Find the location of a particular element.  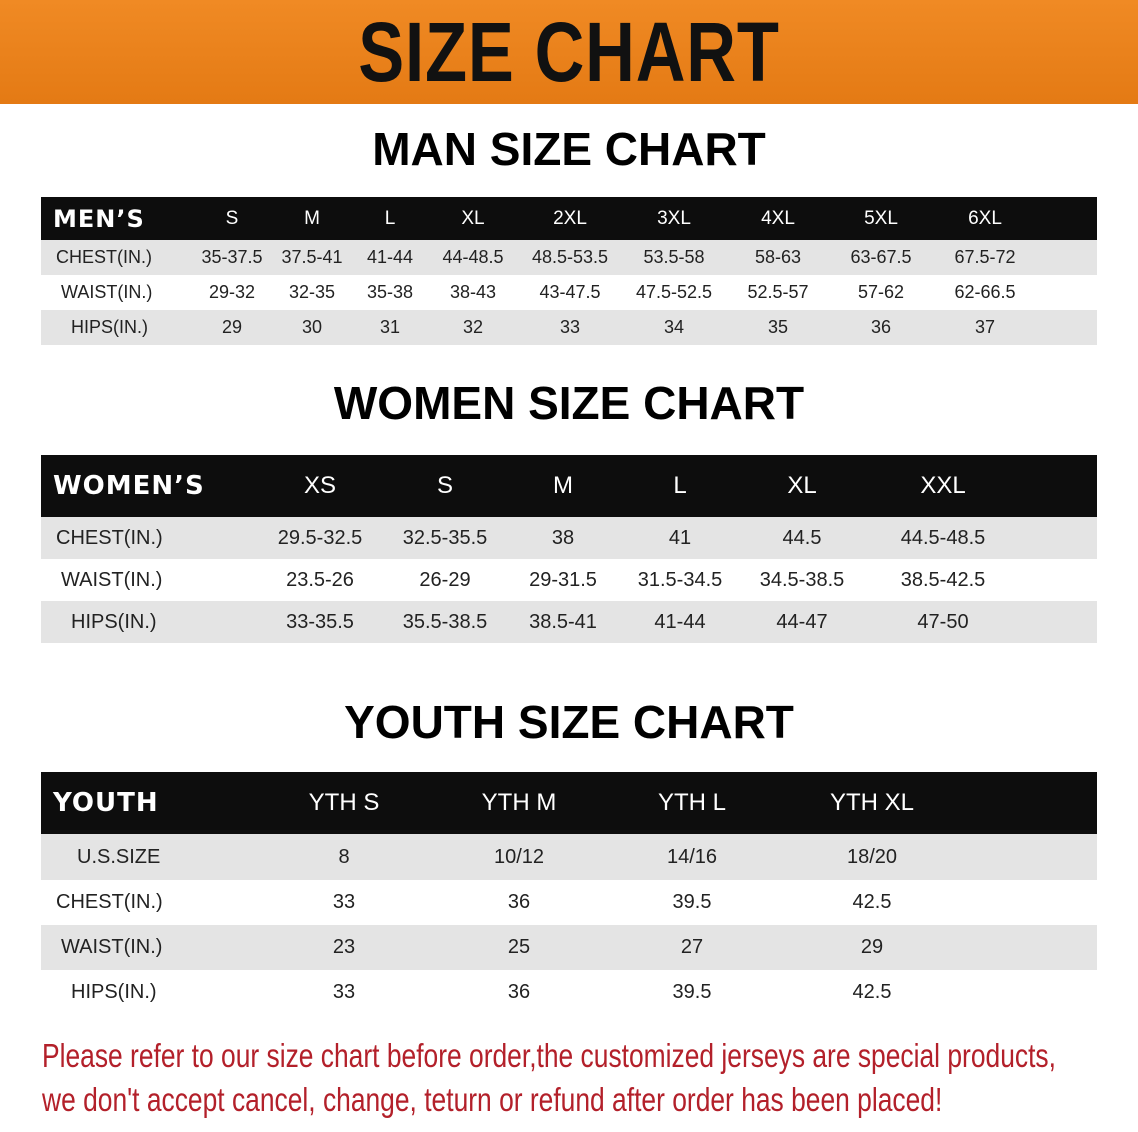

table-header-row: WOMEN’S XS S M L XL XXL is located at coordinates (569, 486).